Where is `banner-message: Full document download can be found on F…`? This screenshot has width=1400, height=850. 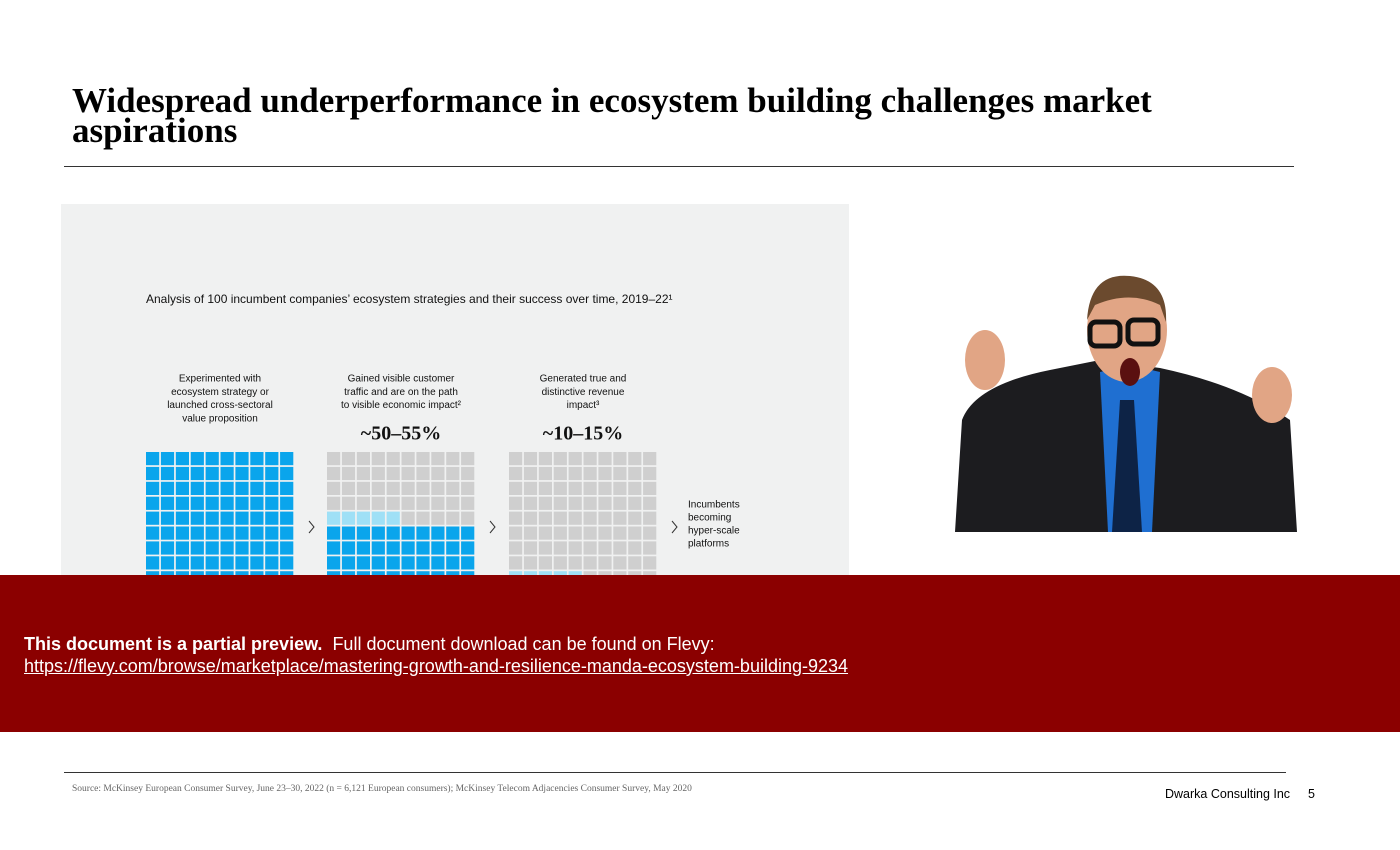 banner-message: Full document download can be found on F… is located at coordinates (523, 644).